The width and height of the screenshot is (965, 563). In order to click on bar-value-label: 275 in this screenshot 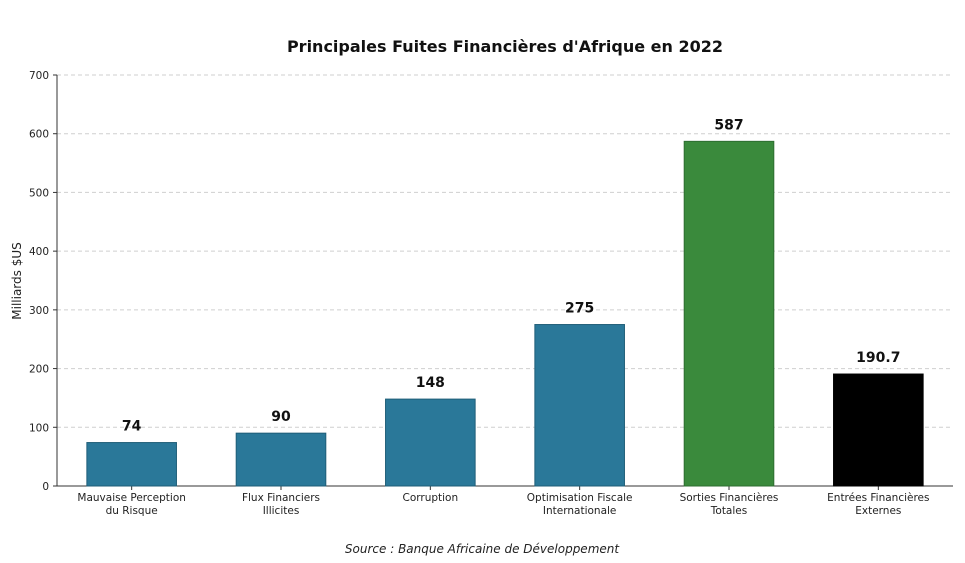, I will do `click(579, 309)`.